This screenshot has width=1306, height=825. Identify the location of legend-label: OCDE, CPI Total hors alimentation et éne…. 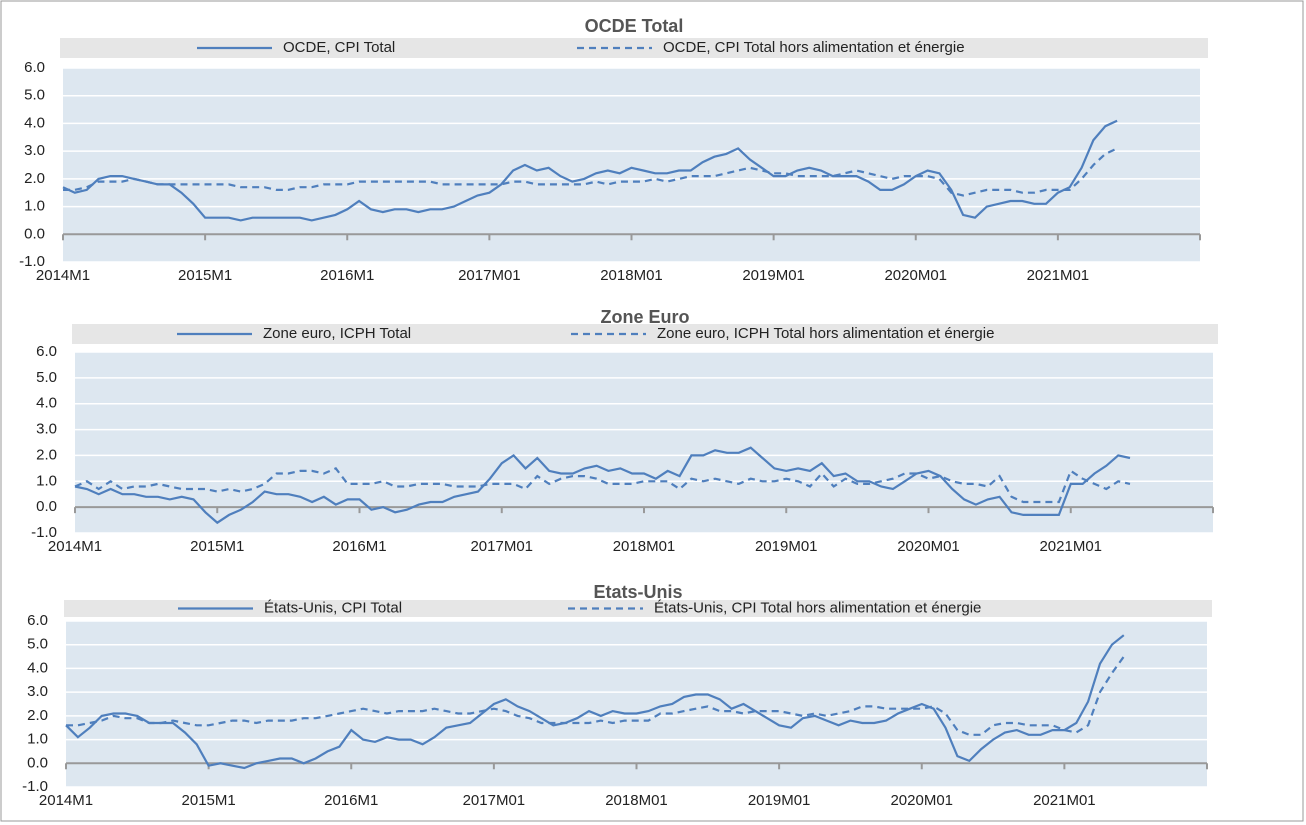
(814, 47).